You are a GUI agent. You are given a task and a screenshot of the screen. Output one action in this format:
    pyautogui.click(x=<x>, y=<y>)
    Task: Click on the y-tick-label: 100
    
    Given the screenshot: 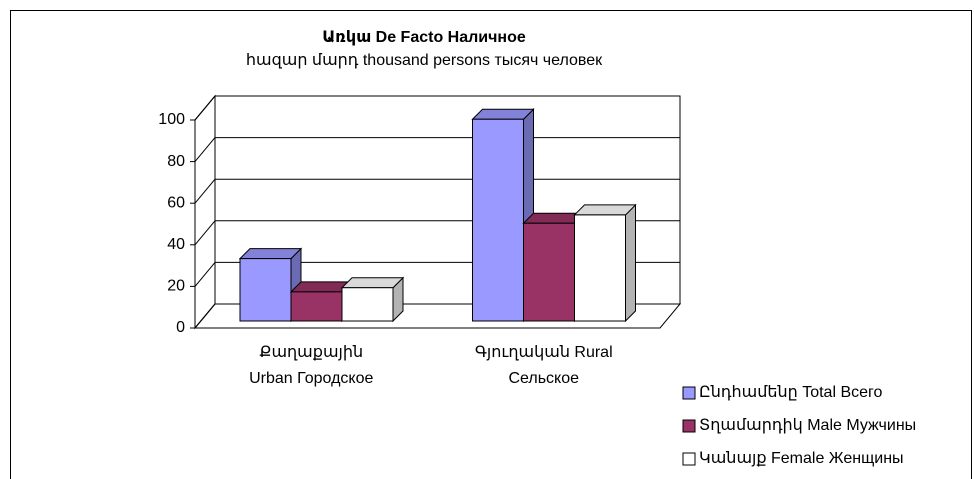 What is the action you would take?
    pyautogui.click(x=171, y=119)
    